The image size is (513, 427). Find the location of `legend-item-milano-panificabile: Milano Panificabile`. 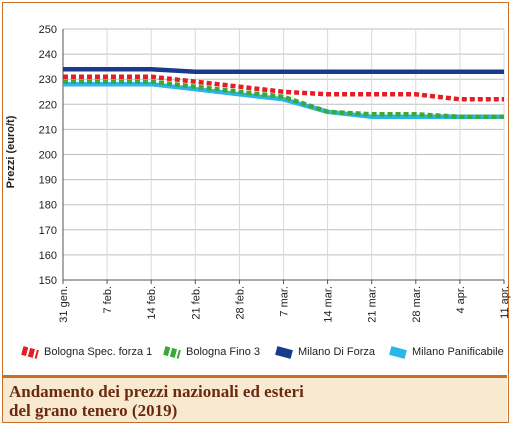

legend-item-milano-panificabile: Milano Panificabile is located at coordinates (446, 352).